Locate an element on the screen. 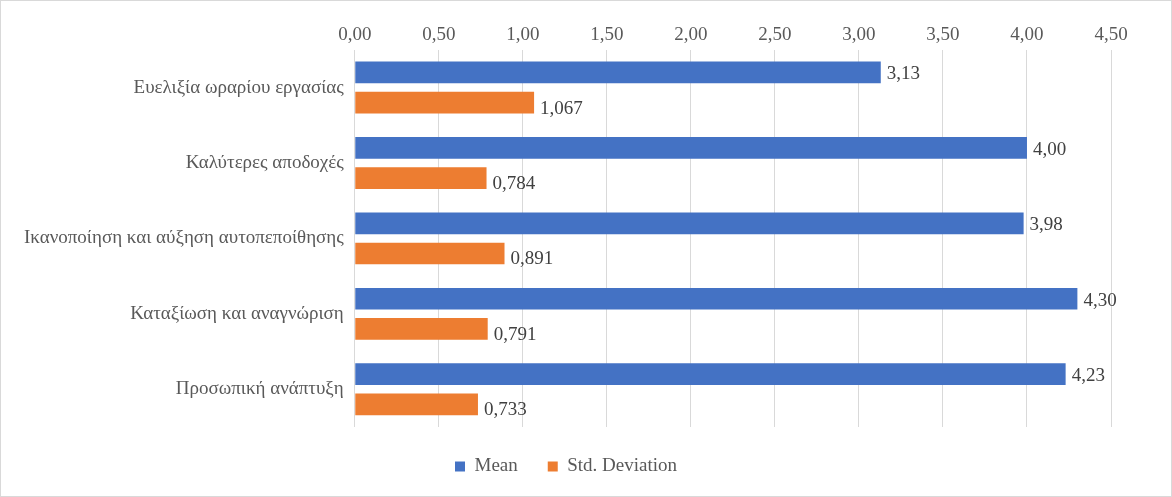  data-label: 1,067 is located at coordinates (561, 107).